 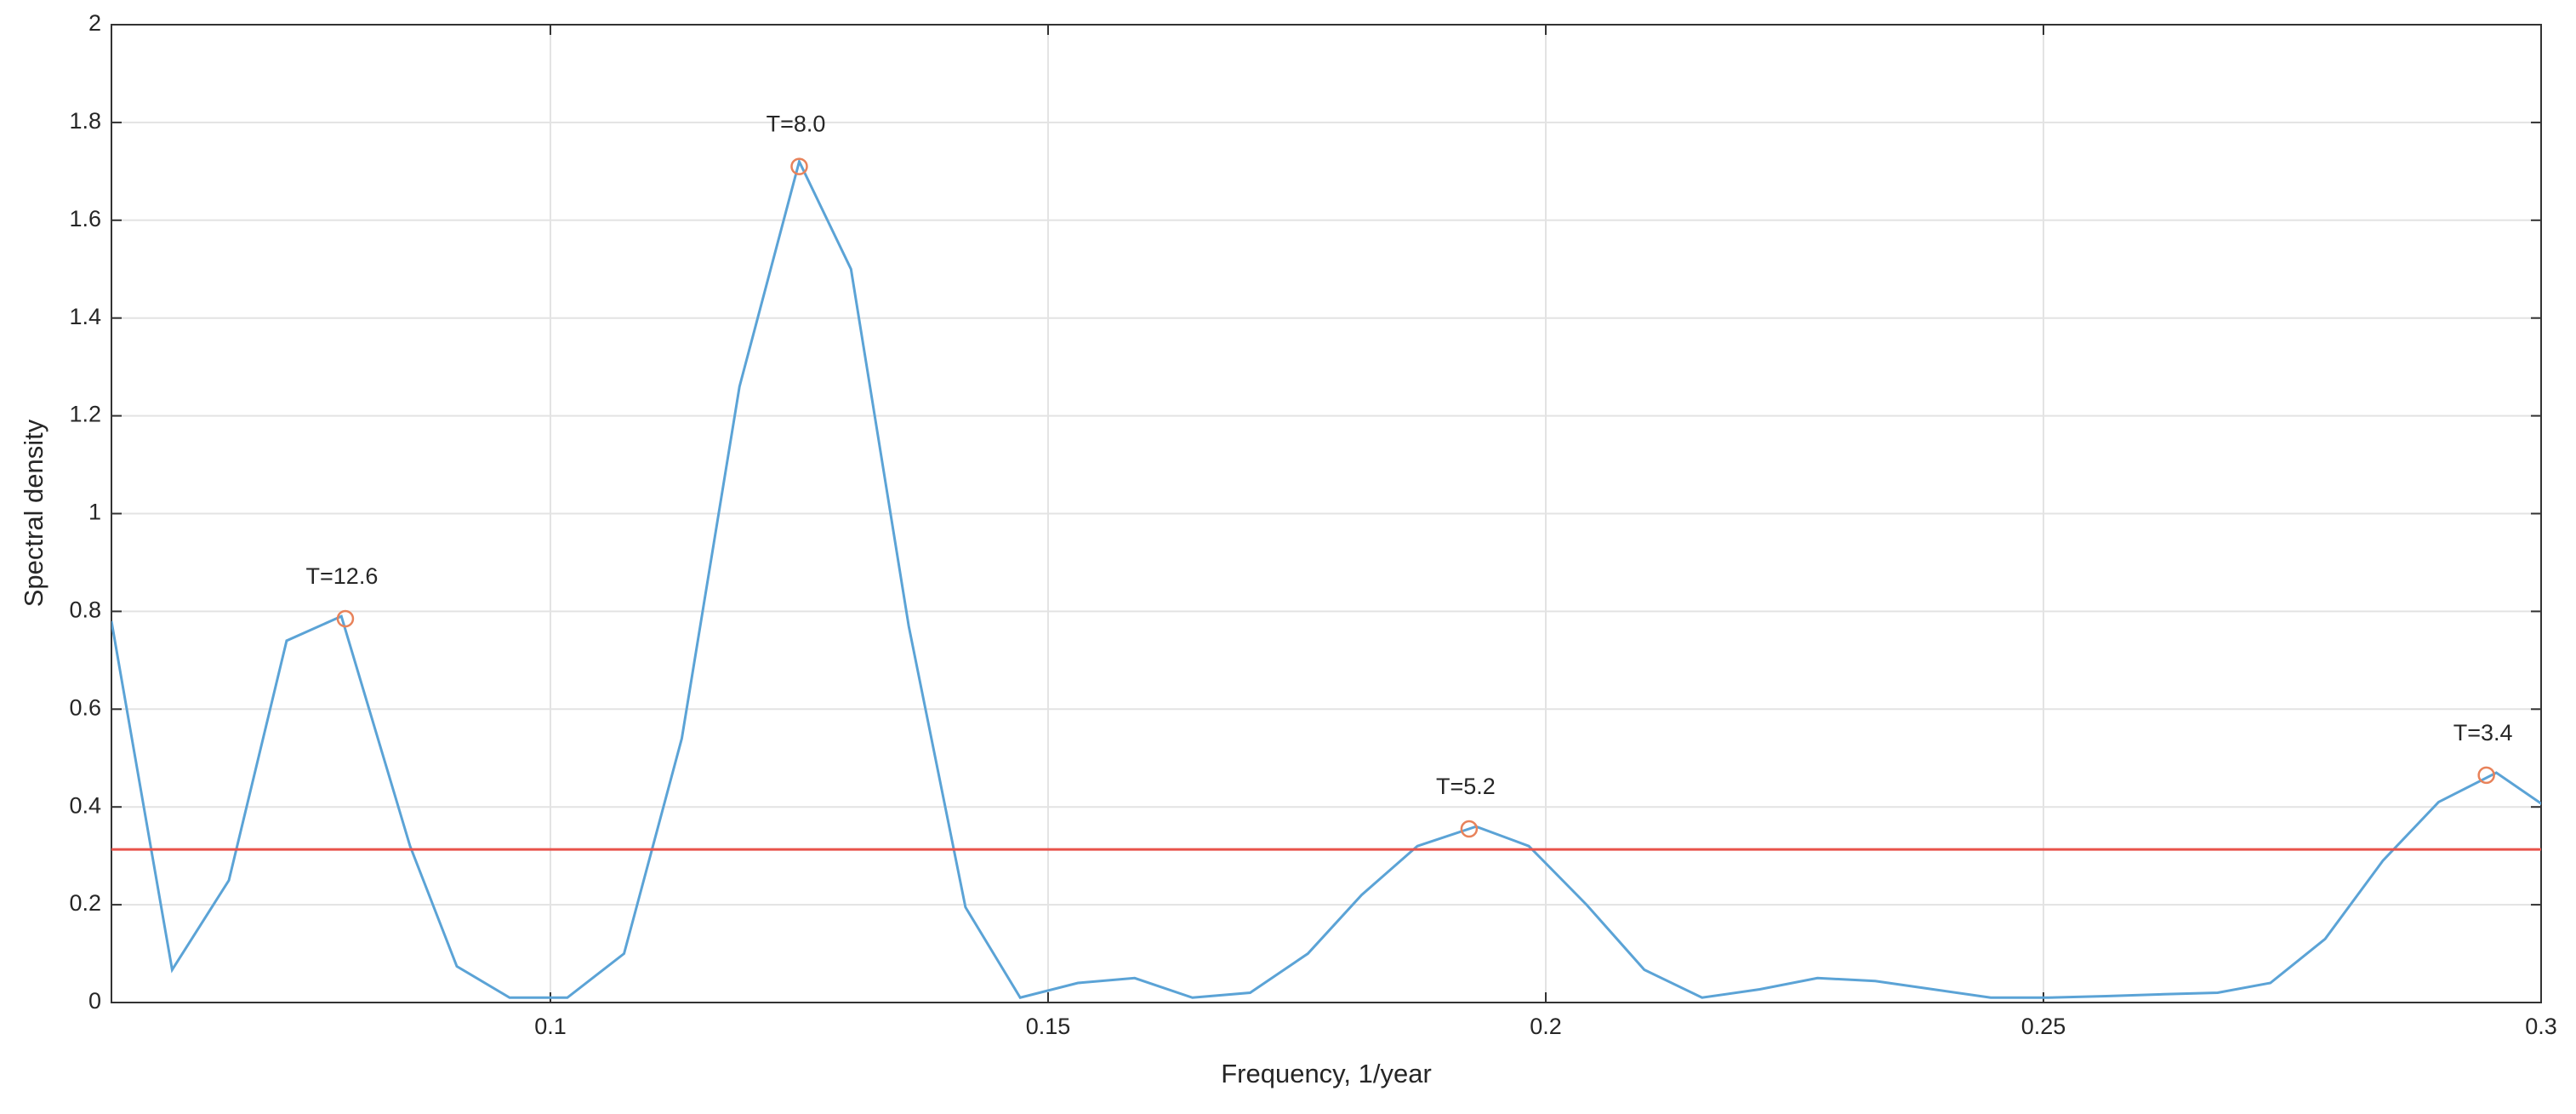 I want to click on x-tick-label: 0.1, so click(x=551, y=1026).